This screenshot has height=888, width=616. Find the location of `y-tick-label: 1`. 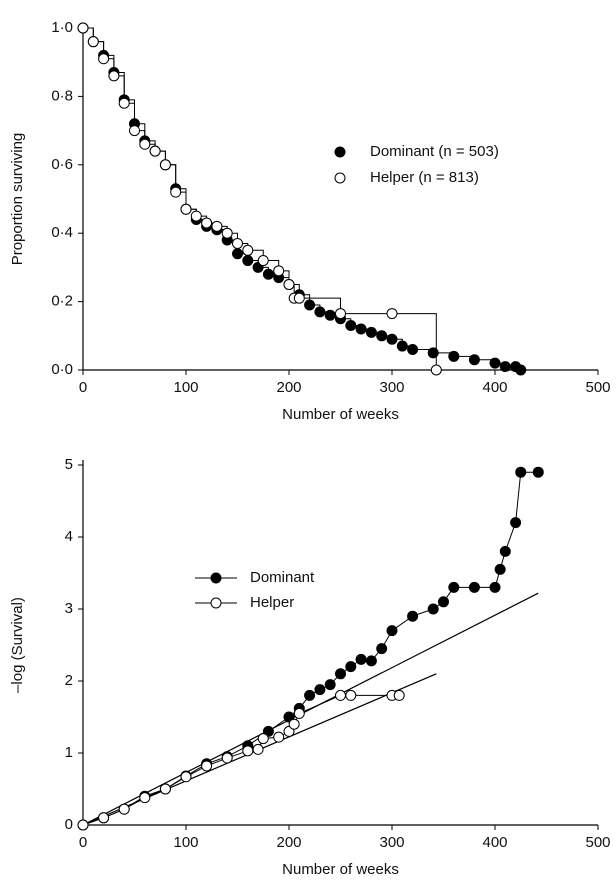

y-tick-label: 1 is located at coordinates (69, 752).